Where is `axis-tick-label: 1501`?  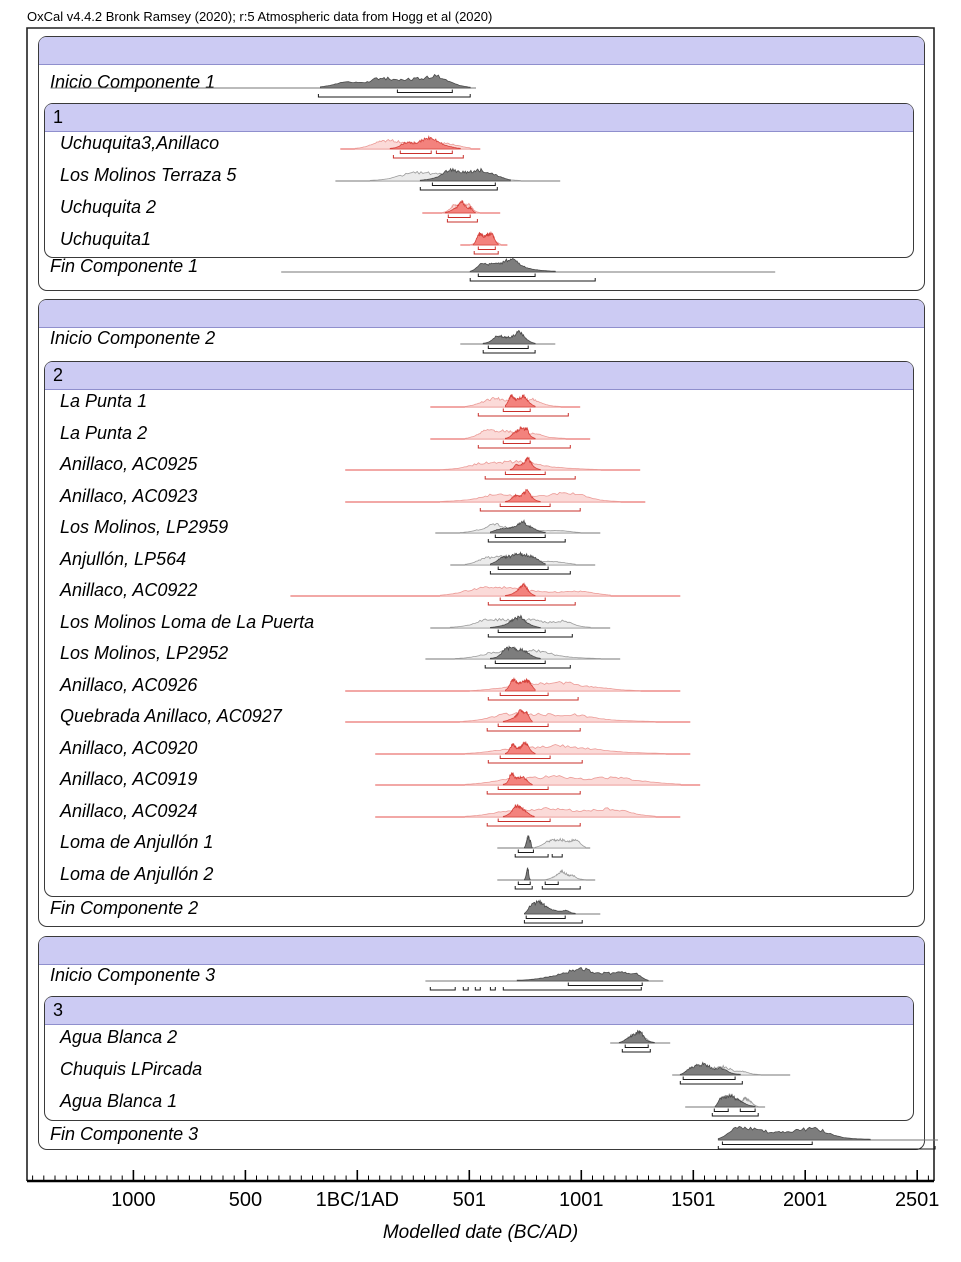 axis-tick-label: 1501 is located at coordinates (693, 1200).